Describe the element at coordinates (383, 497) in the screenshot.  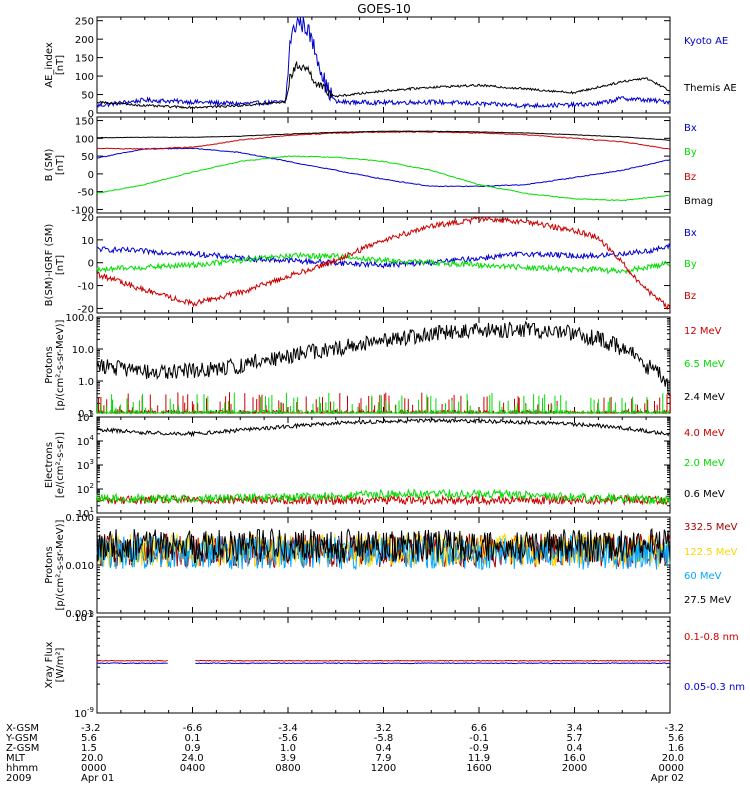
I see `series-line-2-0-mev` at that location.